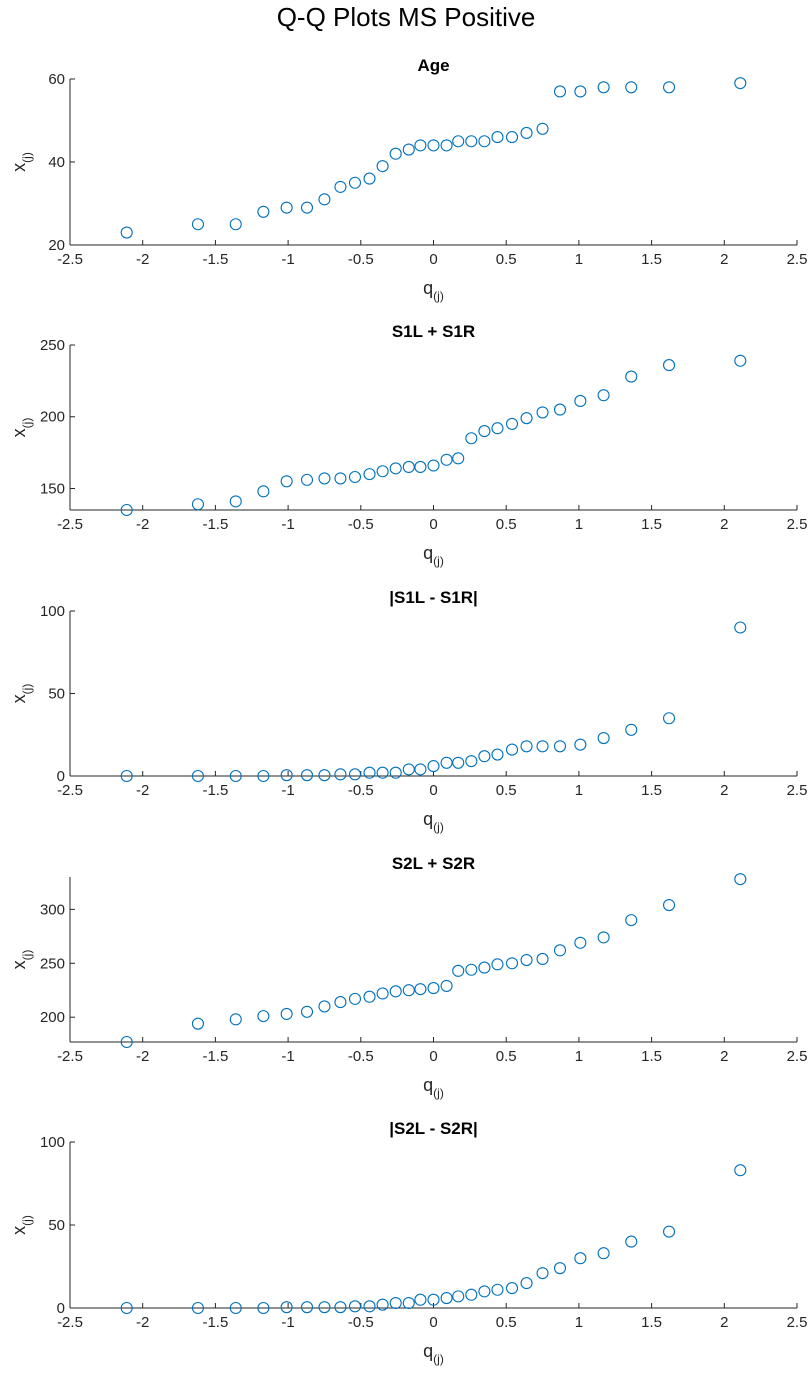 Image resolution: width=812 pixels, height=1378 pixels. What do you see at coordinates (433, 1353) in the screenshot?
I see `chart-5-x-label: q(j)` at bounding box center [433, 1353].